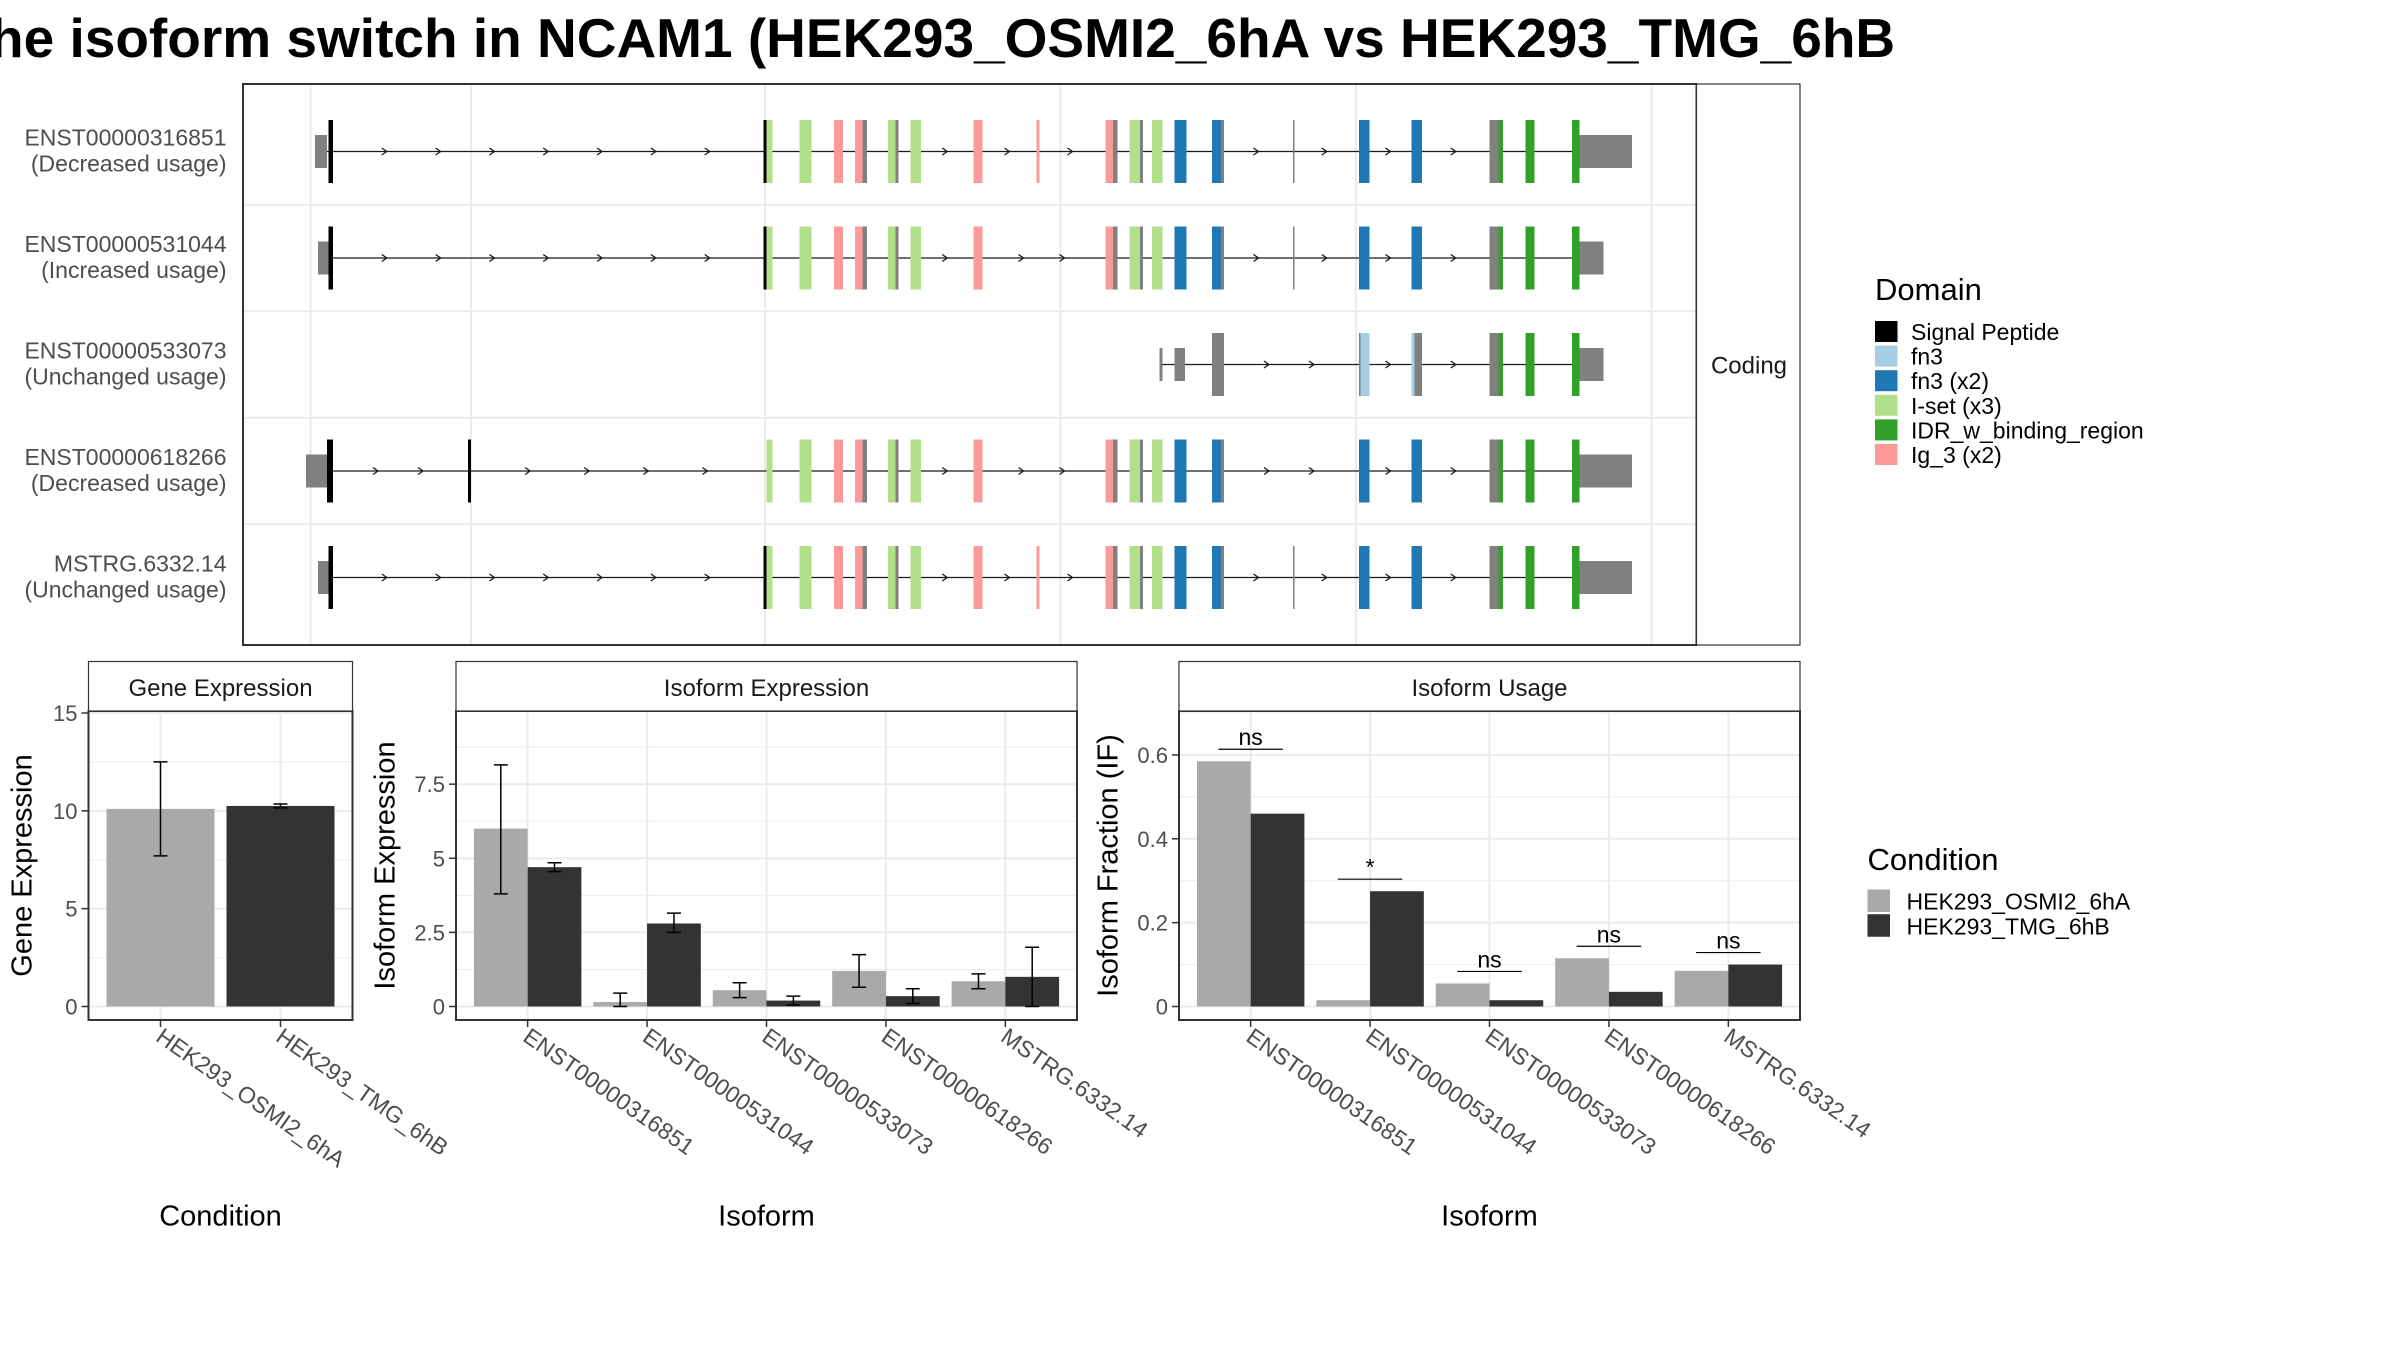  Describe the element at coordinates (125, 457) in the screenshot. I see `transcript-label: ENST00000618266` at that location.